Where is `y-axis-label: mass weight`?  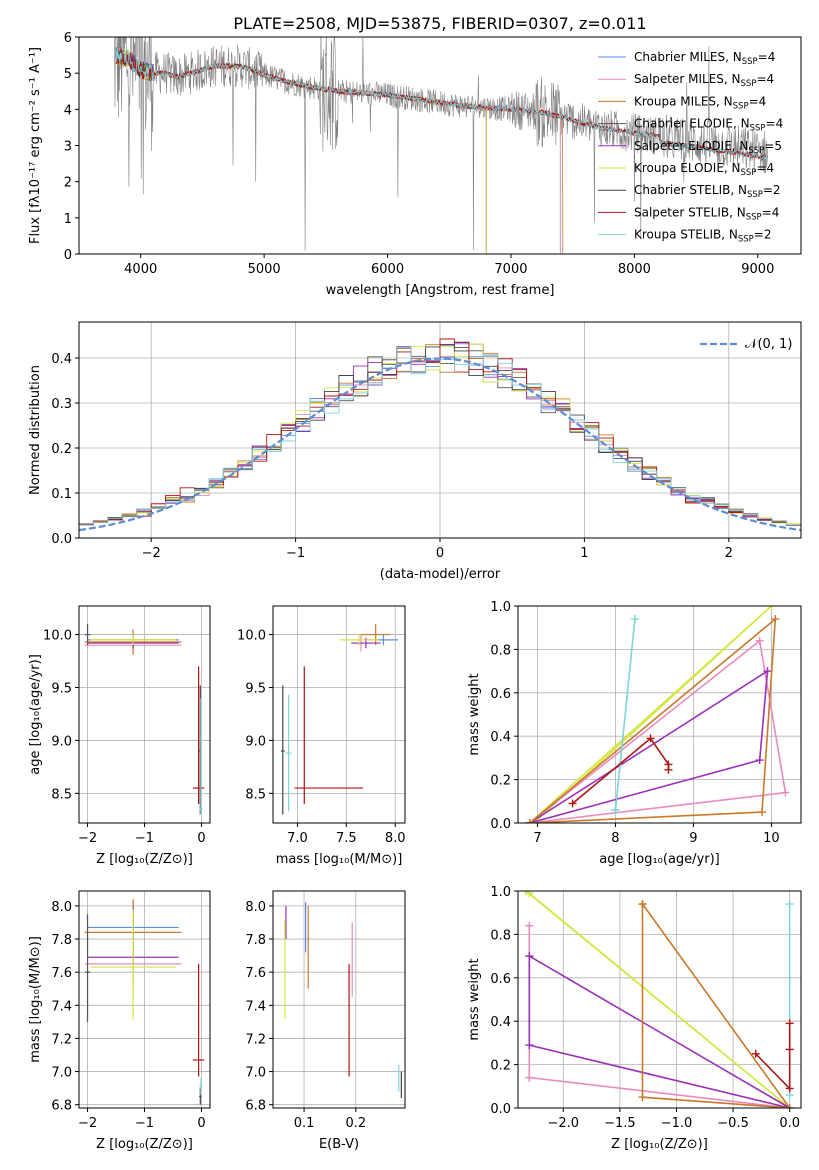
y-axis-label: mass weight is located at coordinates (474, 714).